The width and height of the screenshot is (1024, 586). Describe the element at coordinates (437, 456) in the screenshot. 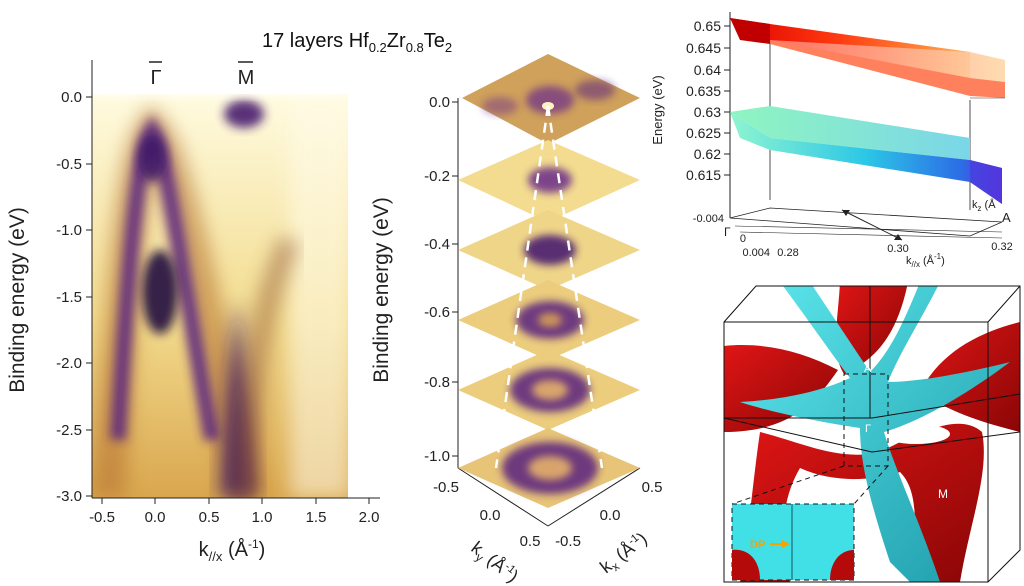

I see `z-tick: -1.0` at that location.